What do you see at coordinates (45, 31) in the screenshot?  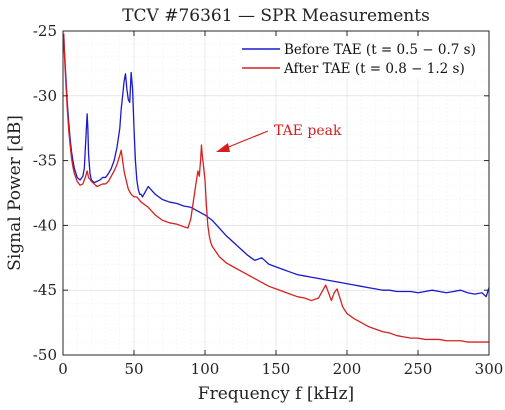 I see `y-tick-label: -25` at bounding box center [45, 31].